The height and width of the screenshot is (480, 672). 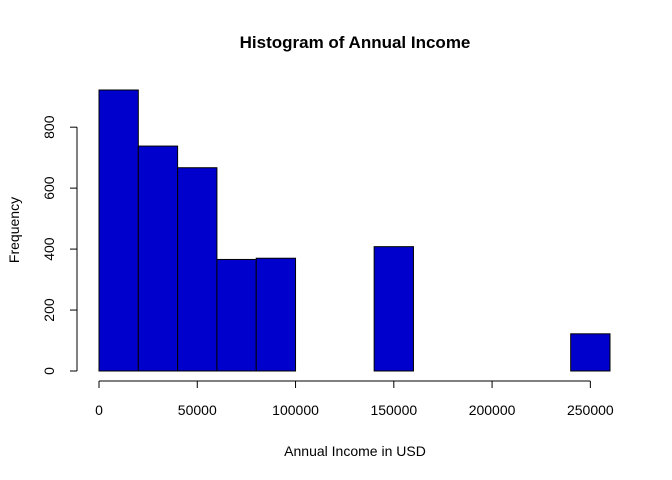 What do you see at coordinates (295, 410) in the screenshot?
I see `x-tick-label: 100000` at bounding box center [295, 410].